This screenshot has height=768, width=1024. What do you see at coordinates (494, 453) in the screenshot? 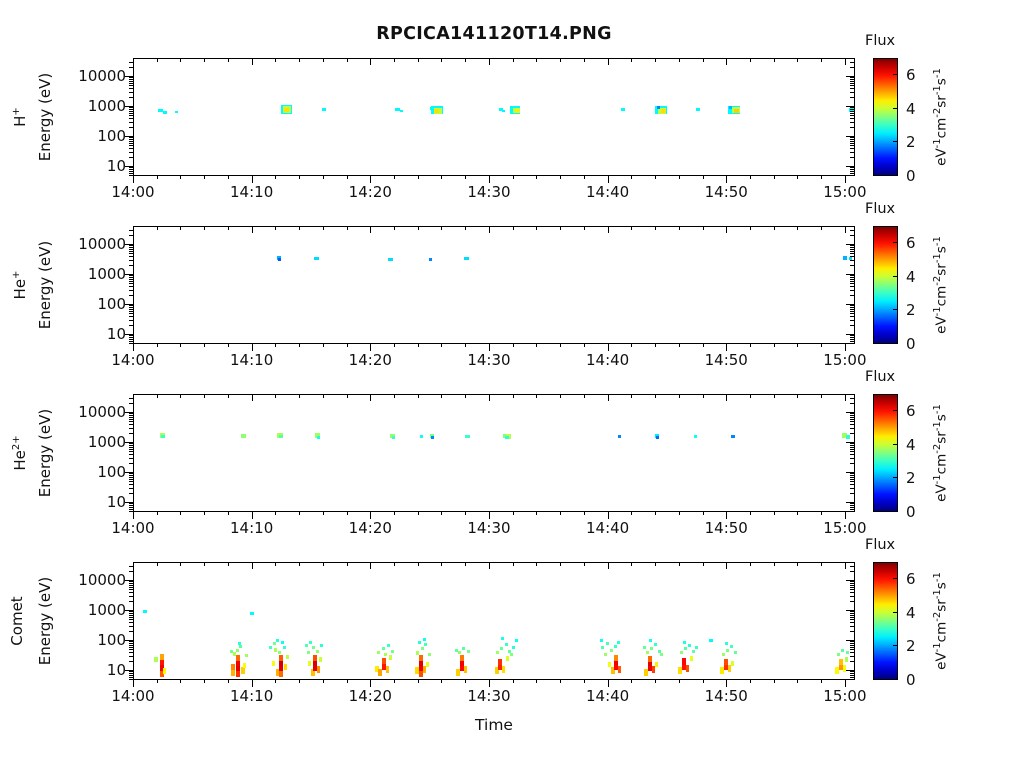
I see `plot-area` at bounding box center [494, 453].